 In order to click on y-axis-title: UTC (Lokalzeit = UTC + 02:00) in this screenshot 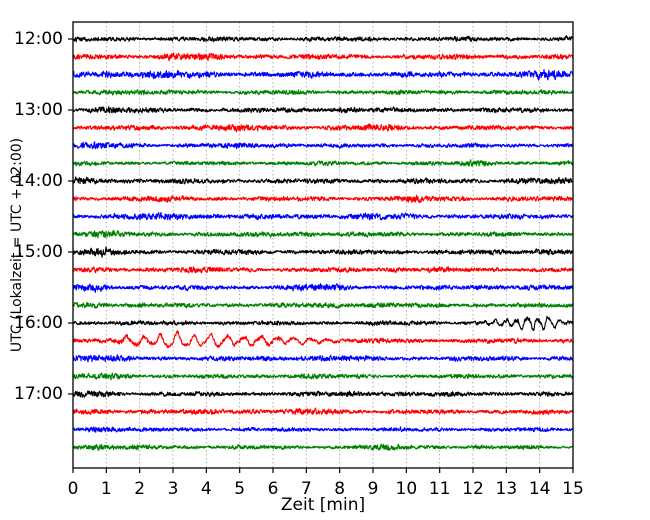, I will do `click(17, 245)`.